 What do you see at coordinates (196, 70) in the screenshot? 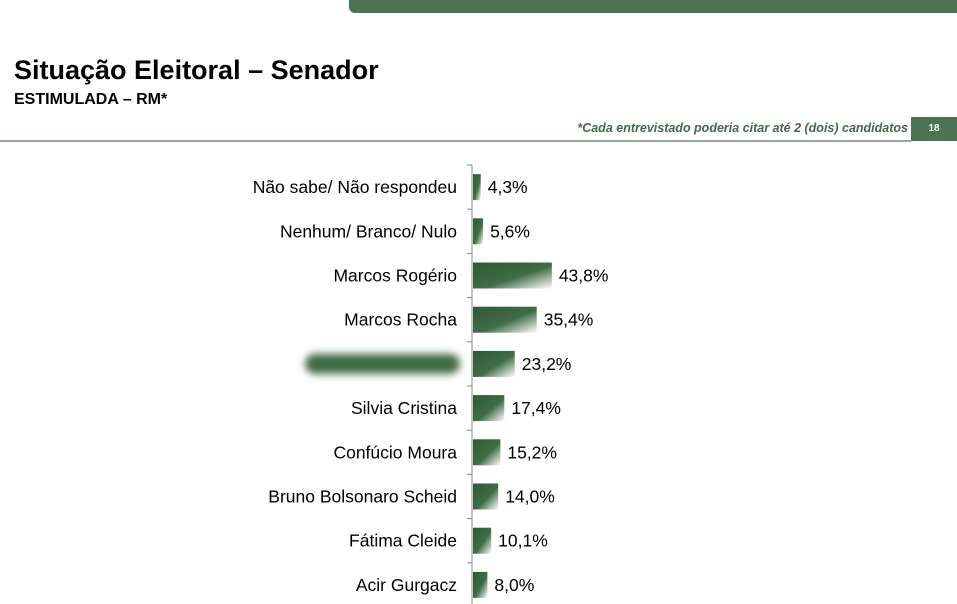
I see `page-title: Situação Eleitoral – Senador` at bounding box center [196, 70].